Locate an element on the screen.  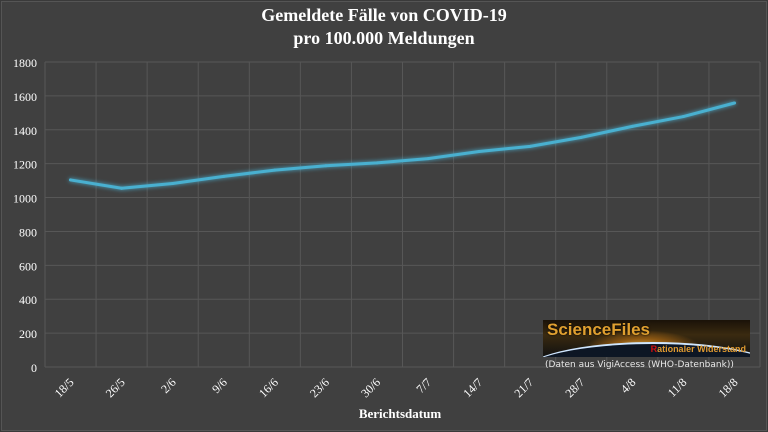
x-tick-label: 26/5 is located at coordinates (115, 387).